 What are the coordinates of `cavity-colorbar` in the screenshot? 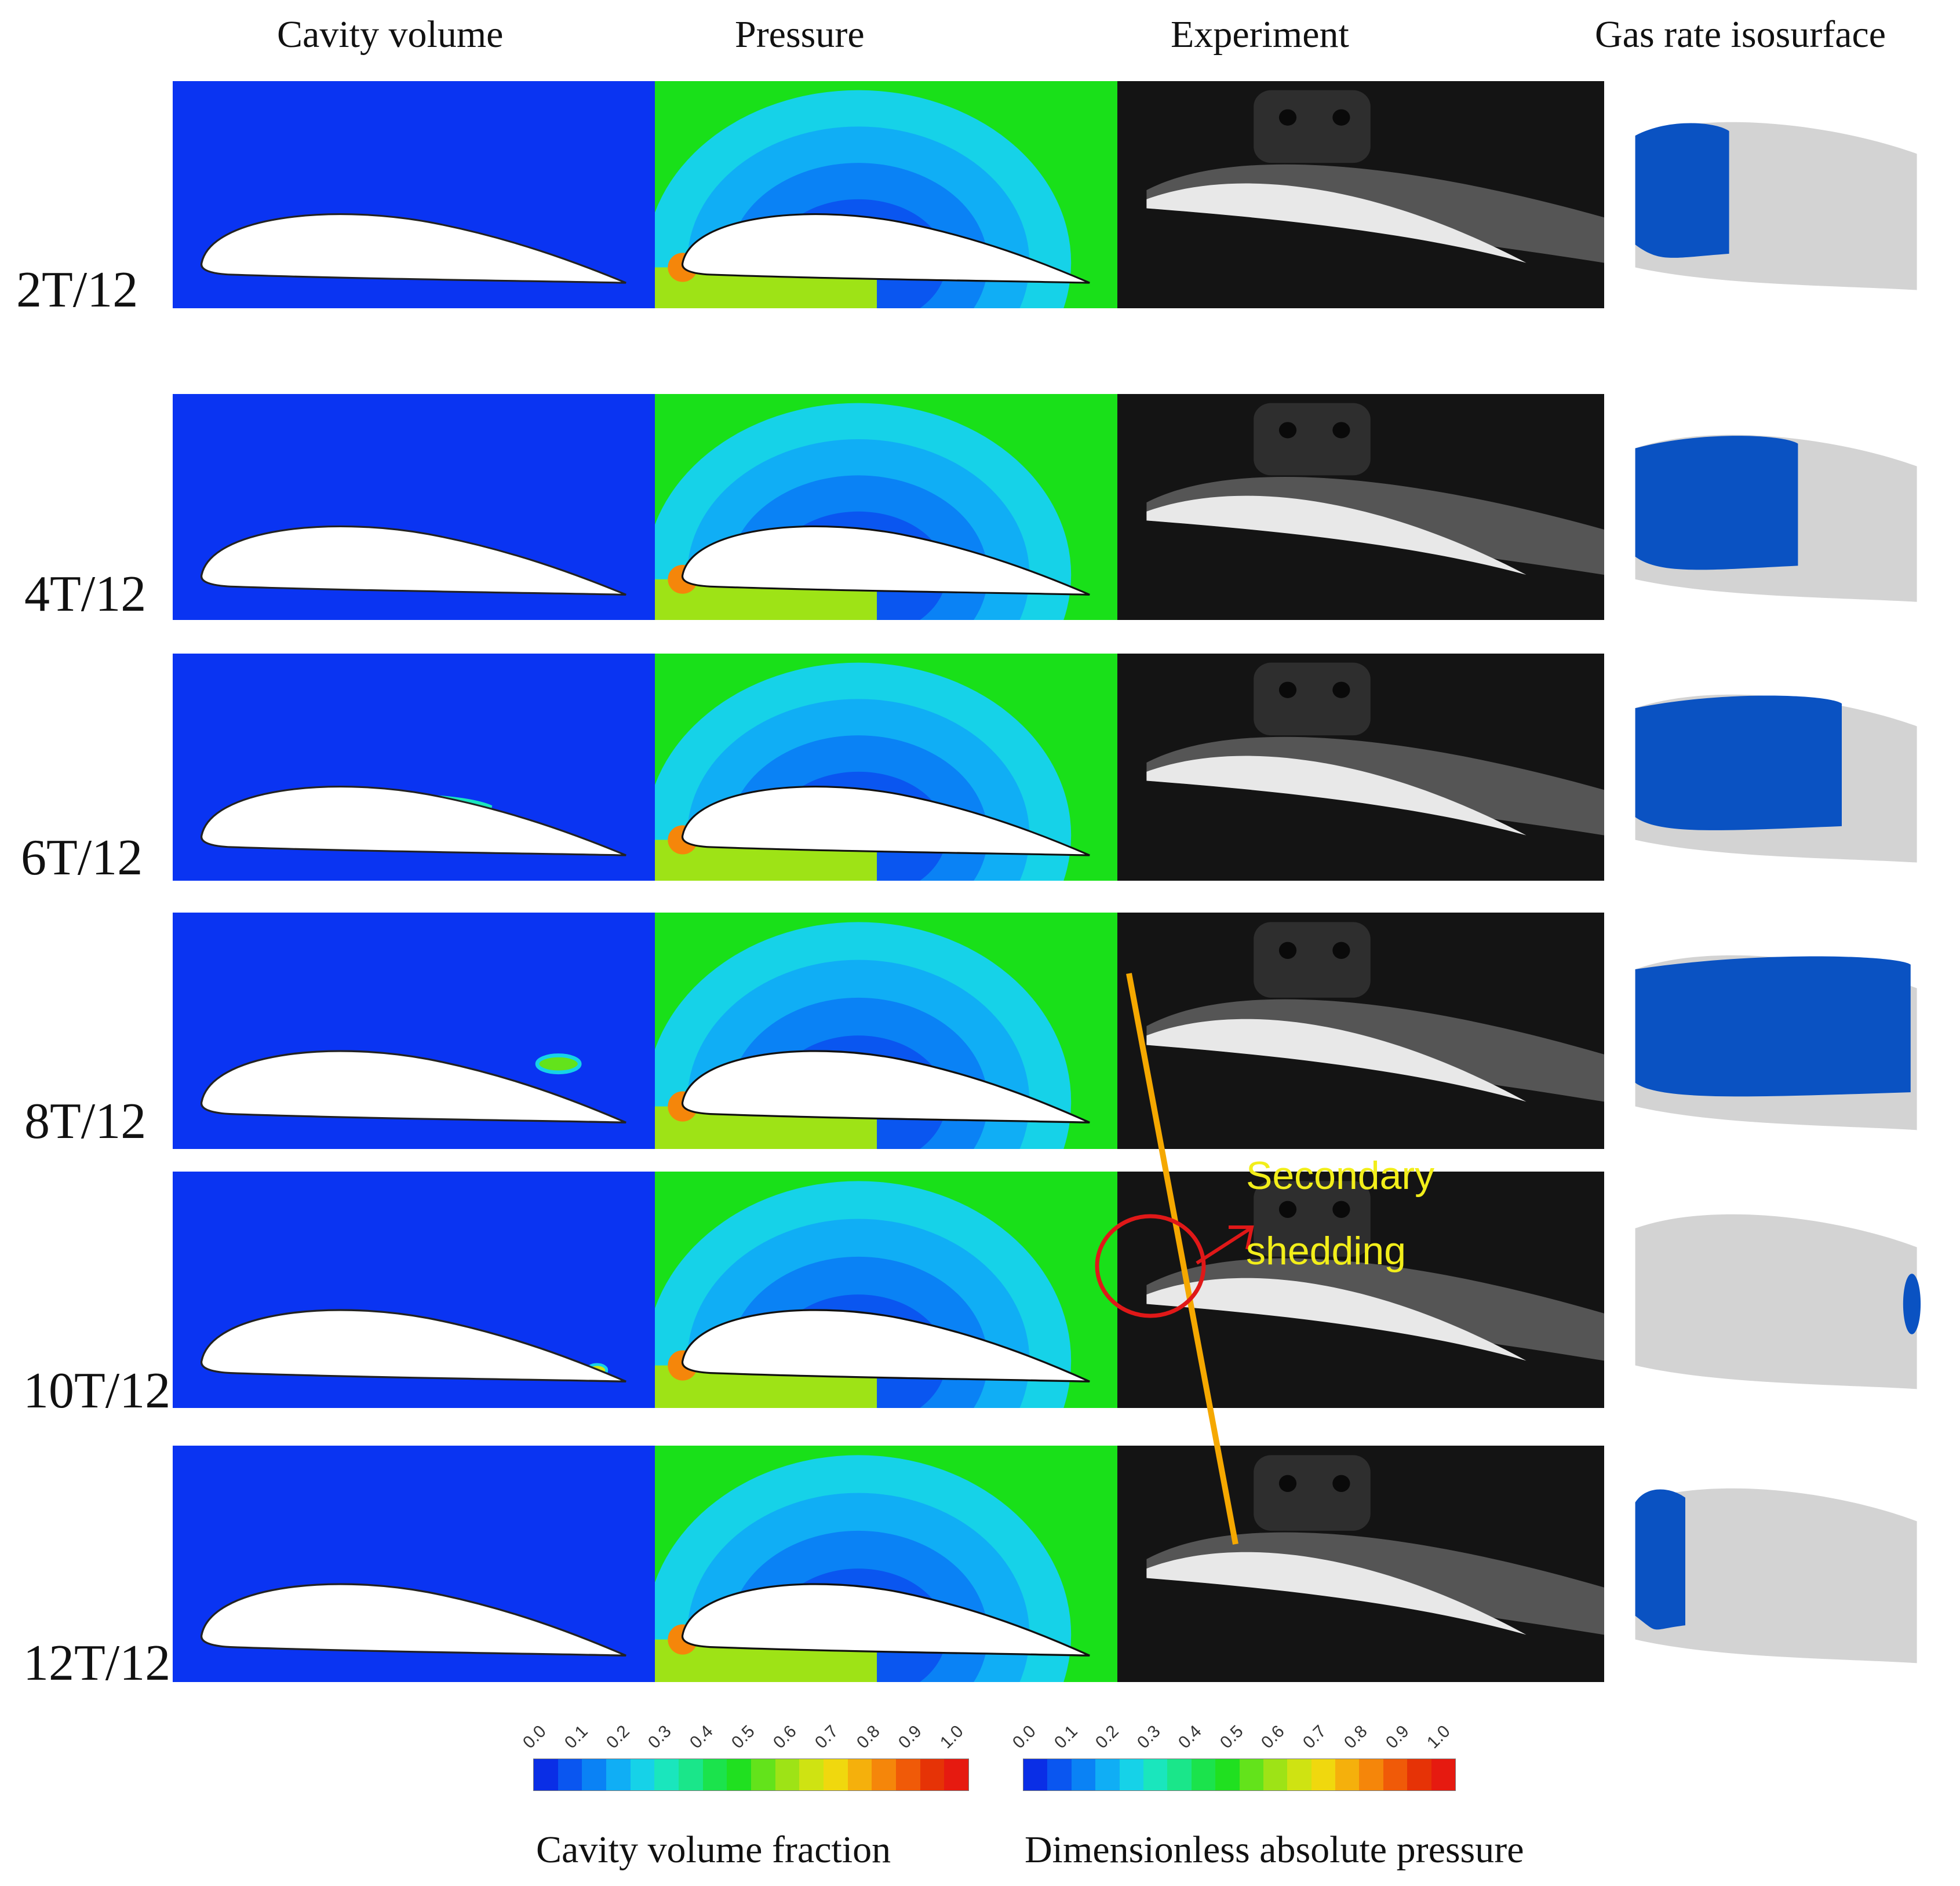 It's located at (751, 1775).